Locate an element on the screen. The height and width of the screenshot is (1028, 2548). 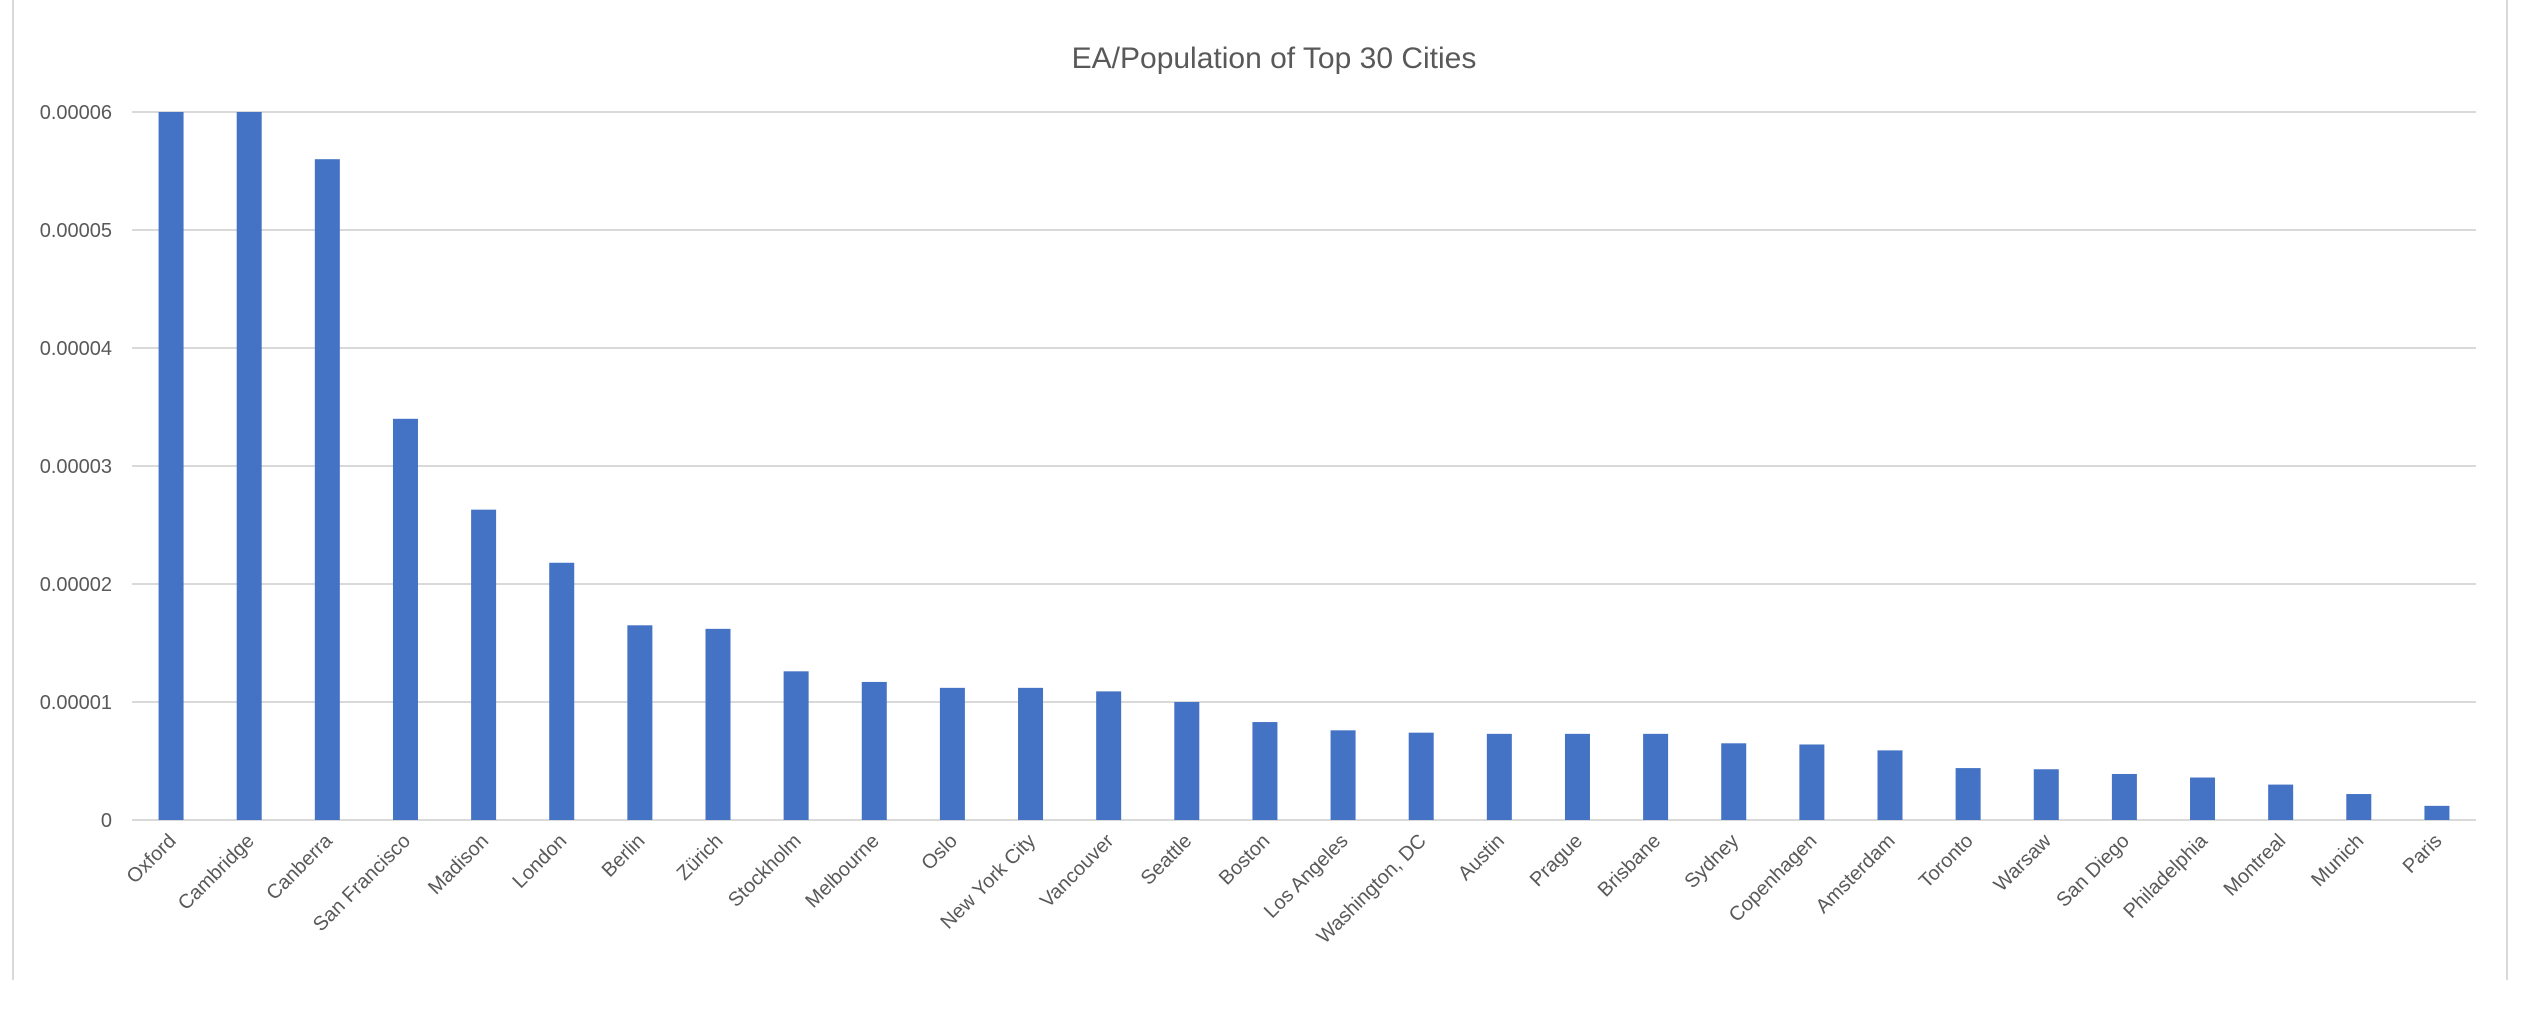
x-tick-label: Seattle is located at coordinates (1167, 860).